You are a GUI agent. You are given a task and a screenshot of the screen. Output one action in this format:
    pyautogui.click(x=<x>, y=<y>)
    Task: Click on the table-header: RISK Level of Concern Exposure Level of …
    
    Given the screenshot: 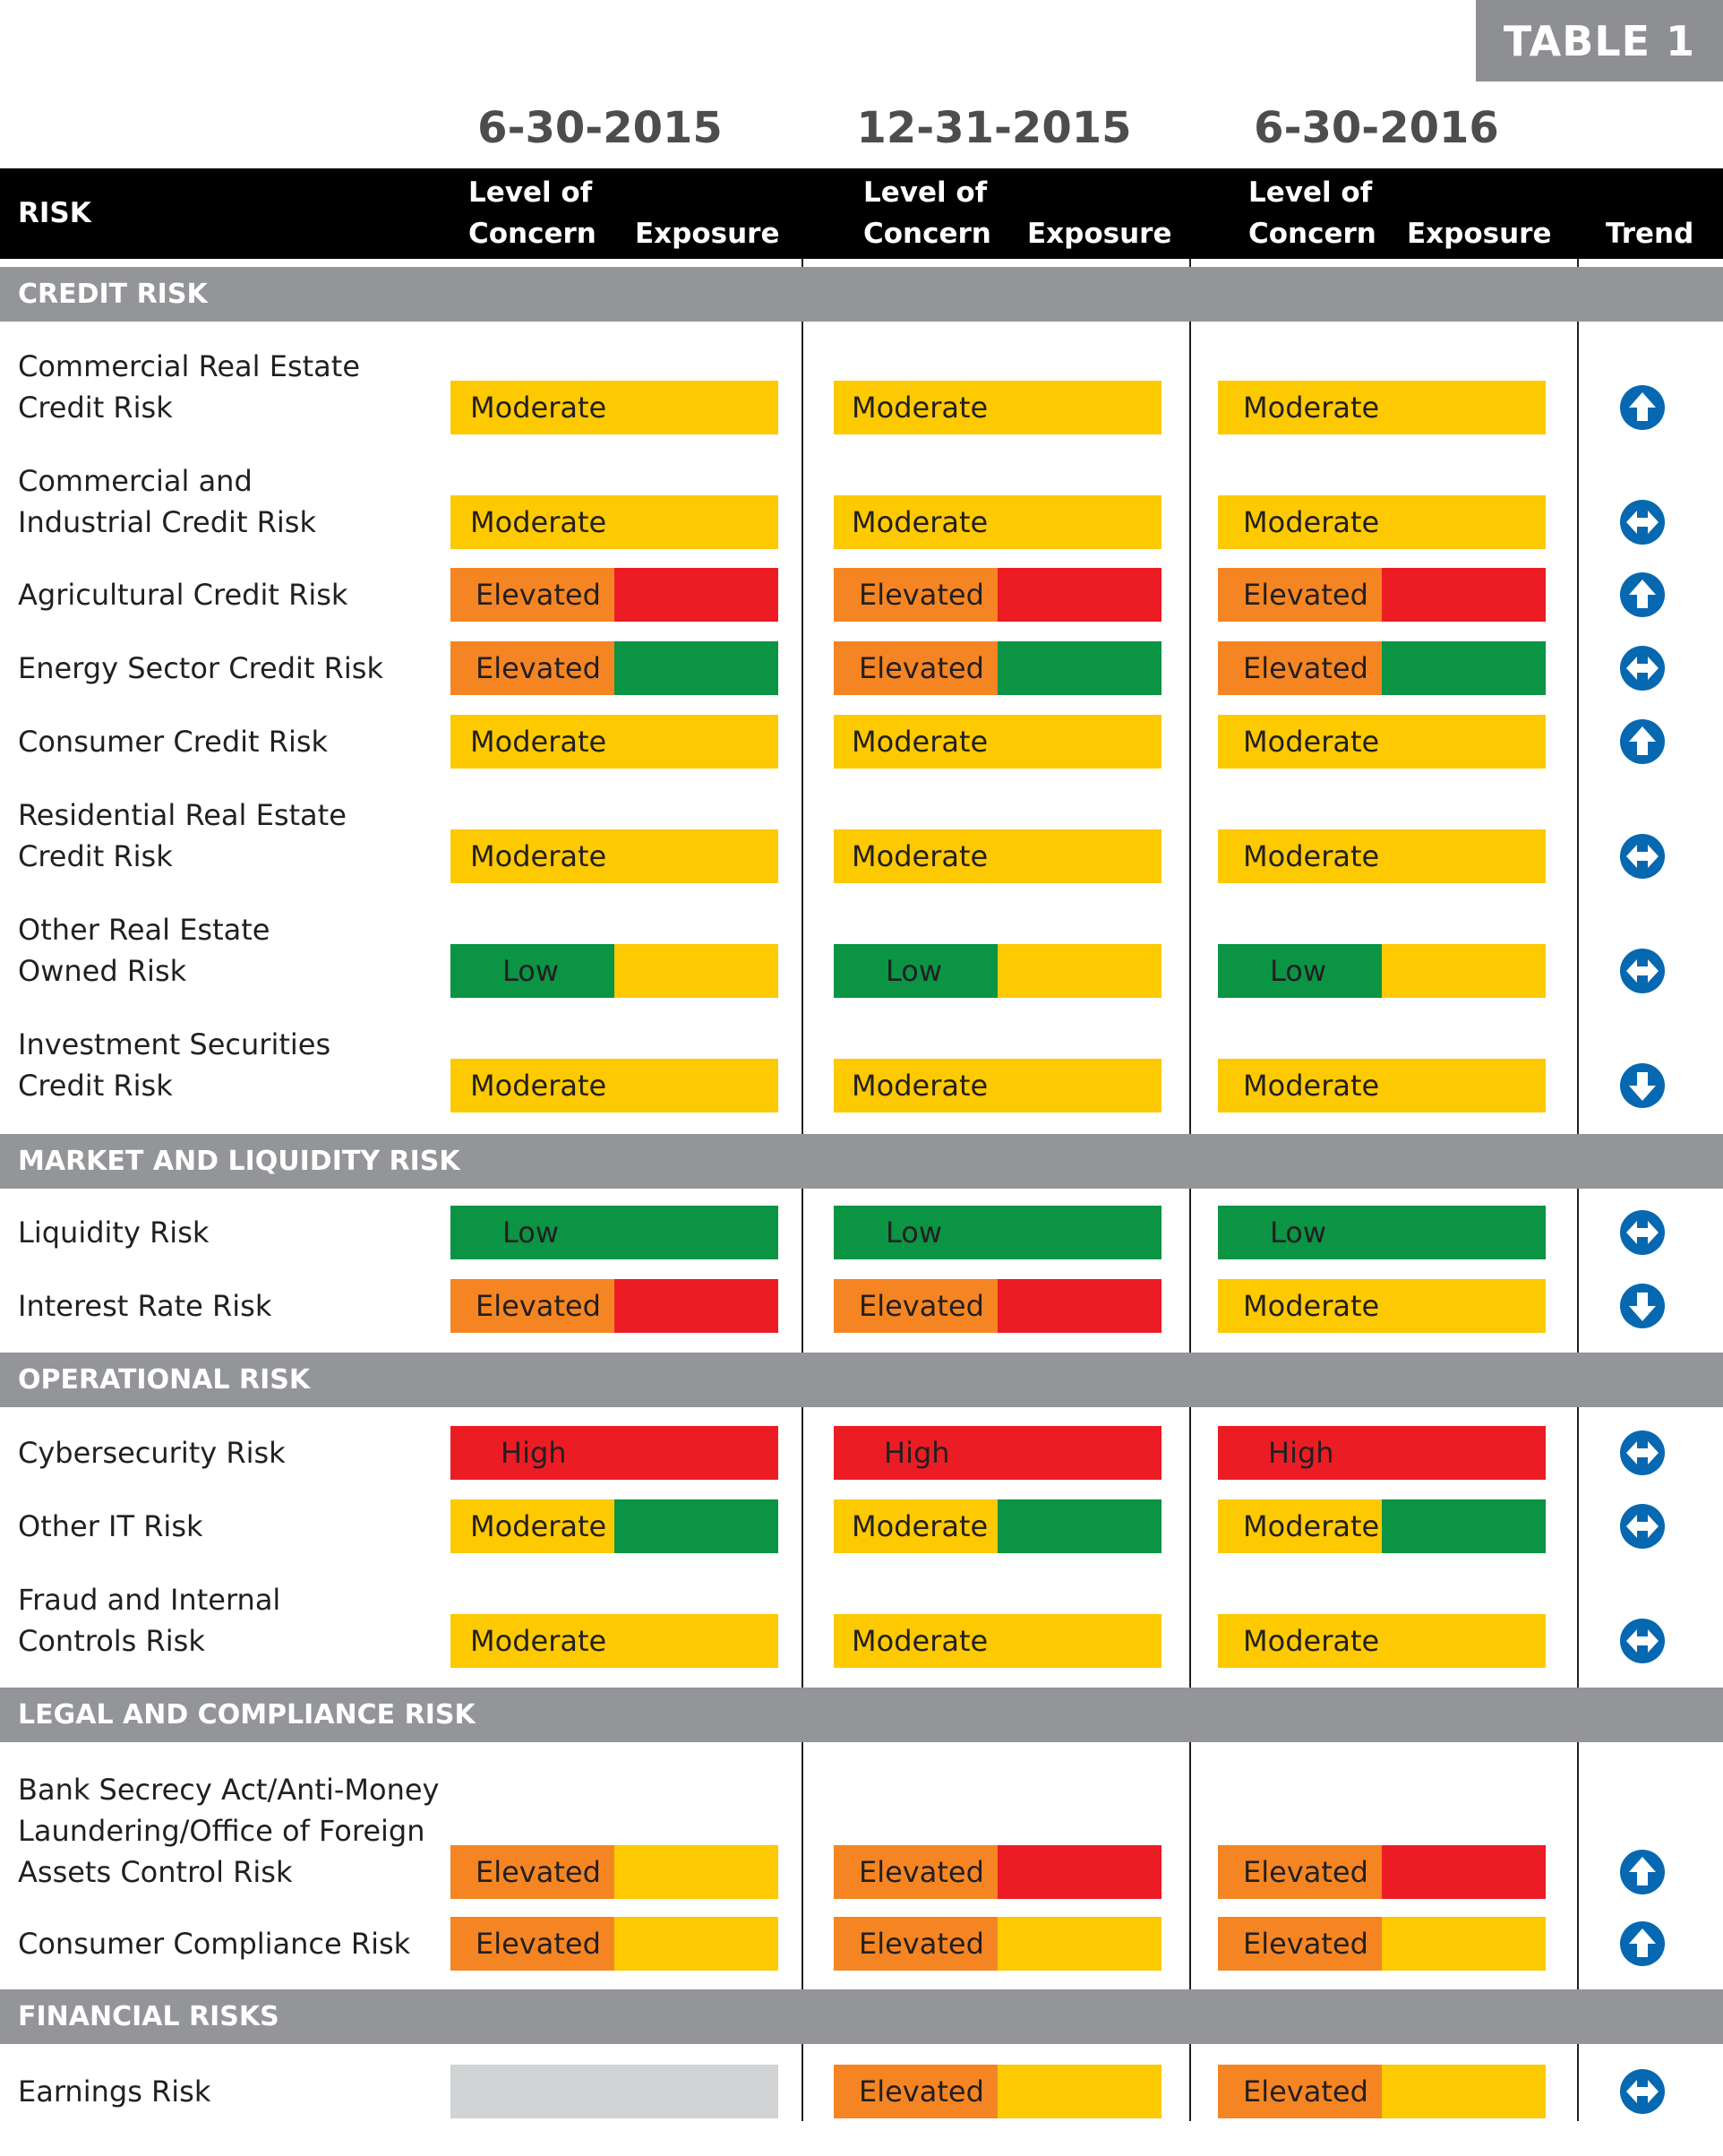 What is the action you would take?
    pyautogui.click(x=861, y=213)
    